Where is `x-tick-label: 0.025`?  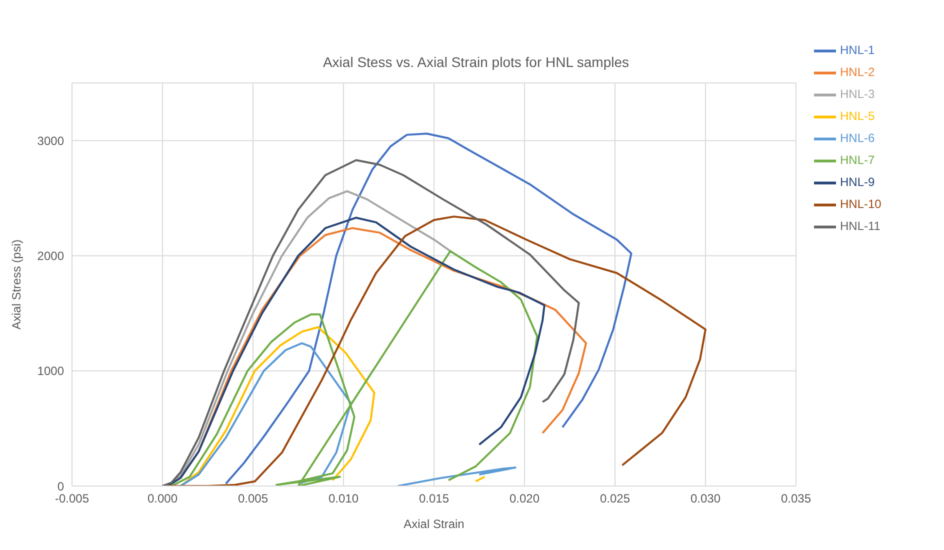 x-tick-label: 0.025 is located at coordinates (615, 499).